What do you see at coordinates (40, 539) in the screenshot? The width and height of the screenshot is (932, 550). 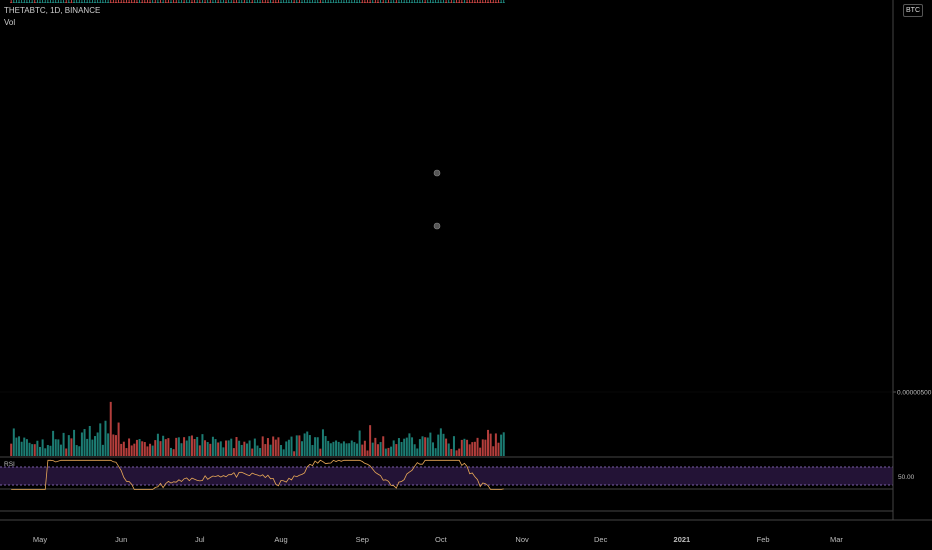 I see `time-tick-label: May` at bounding box center [40, 539].